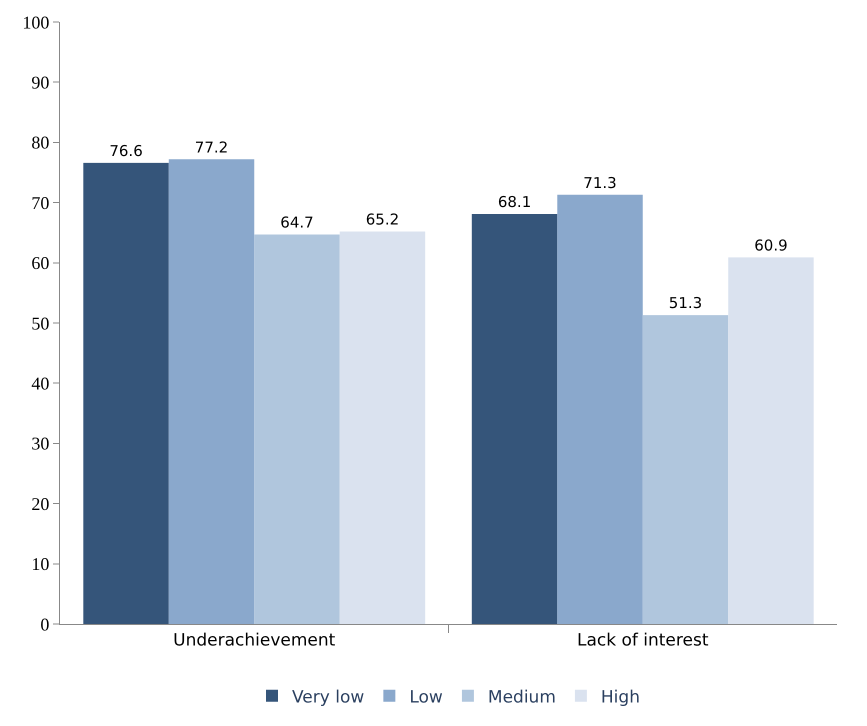  I want to click on x-tick-label: Underachievement, so click(254, 640).